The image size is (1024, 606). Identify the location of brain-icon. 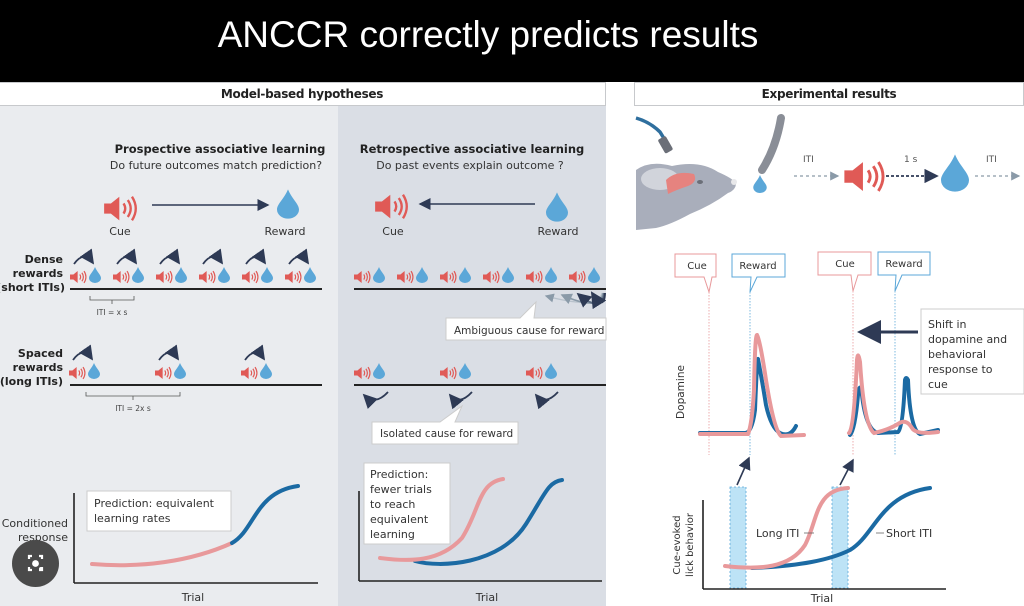
(681, 183).